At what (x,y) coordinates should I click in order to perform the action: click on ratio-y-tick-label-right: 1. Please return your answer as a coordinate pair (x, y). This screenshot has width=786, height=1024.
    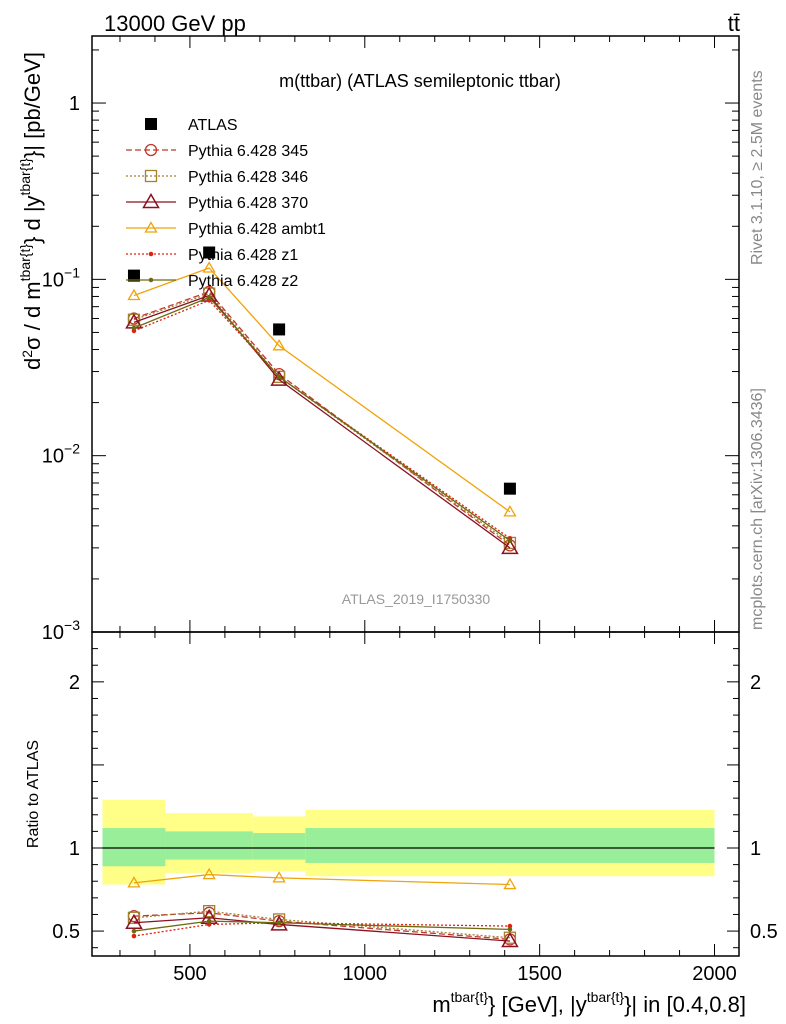
    Looking at the image, I should click on (755, 849).